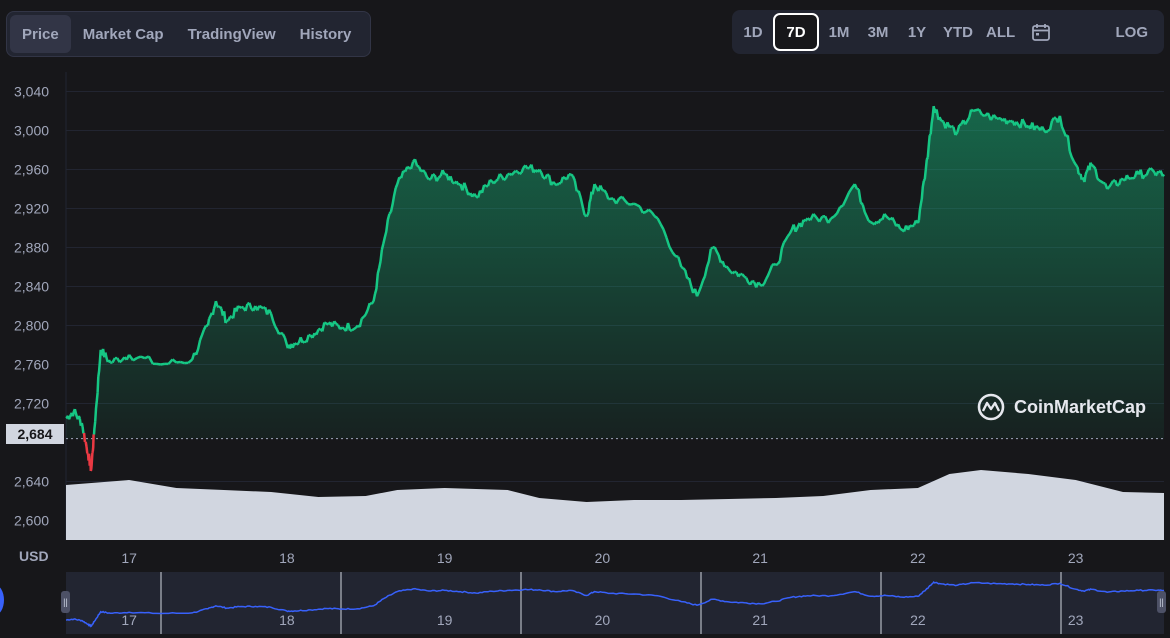  I want to click on x-tick-label: 20, so click(603, 558).